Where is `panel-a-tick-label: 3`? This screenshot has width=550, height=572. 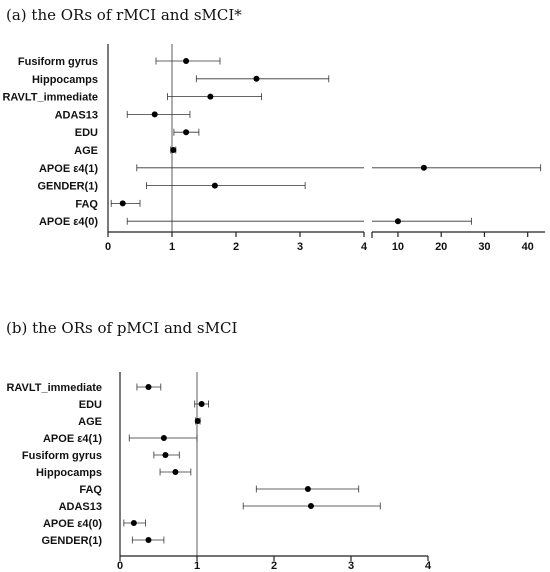 panel-a-tick-label: 3 is located at coordinates (300, 247).